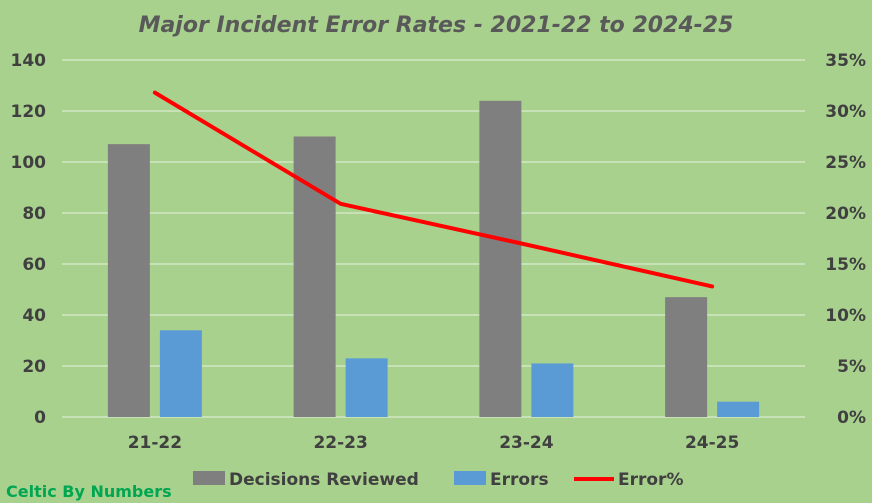 This screenshot has height=503, width=872. I want to click on left-tick-label: 140, so click(29, 61).